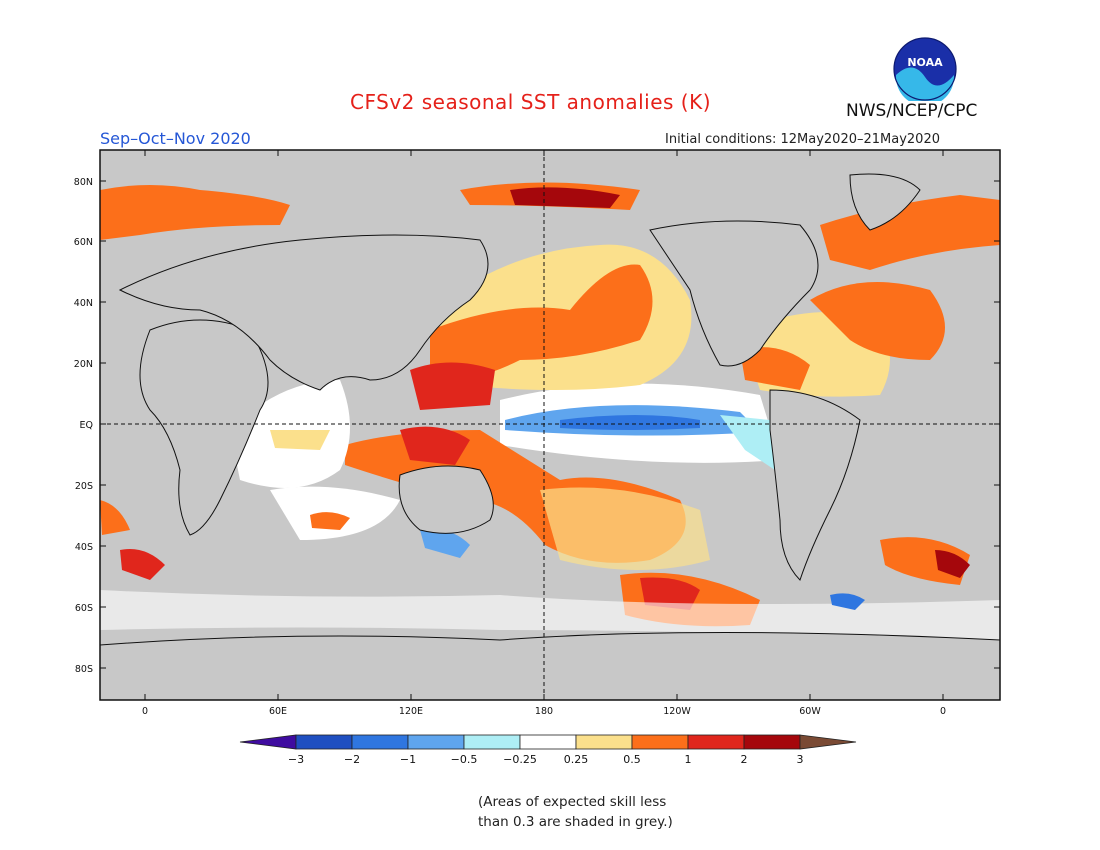 This screenshot has width=1100, height=850. What do you see at coordinates (575, 822) in the screenshot?
I see `skill-note-line-2: than 0.3 are shaded in grey.)` at bounding box center [575, 822].